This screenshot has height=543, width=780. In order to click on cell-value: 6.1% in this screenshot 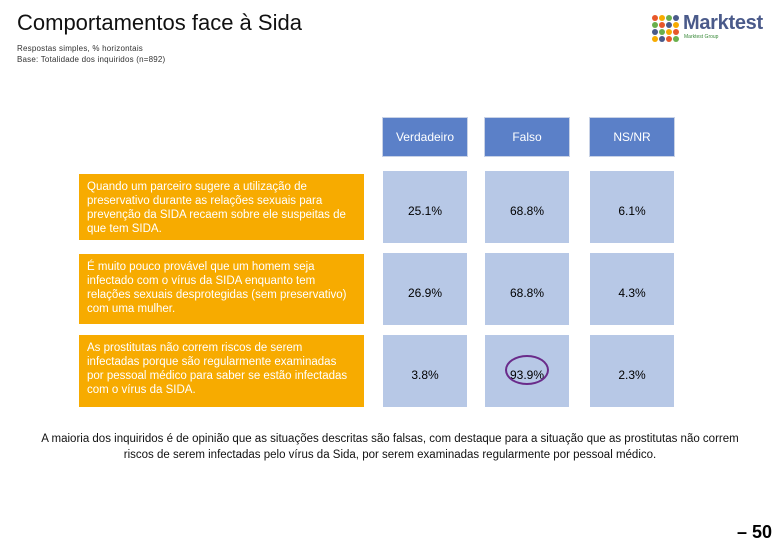, I will do `click(632, 211)`.